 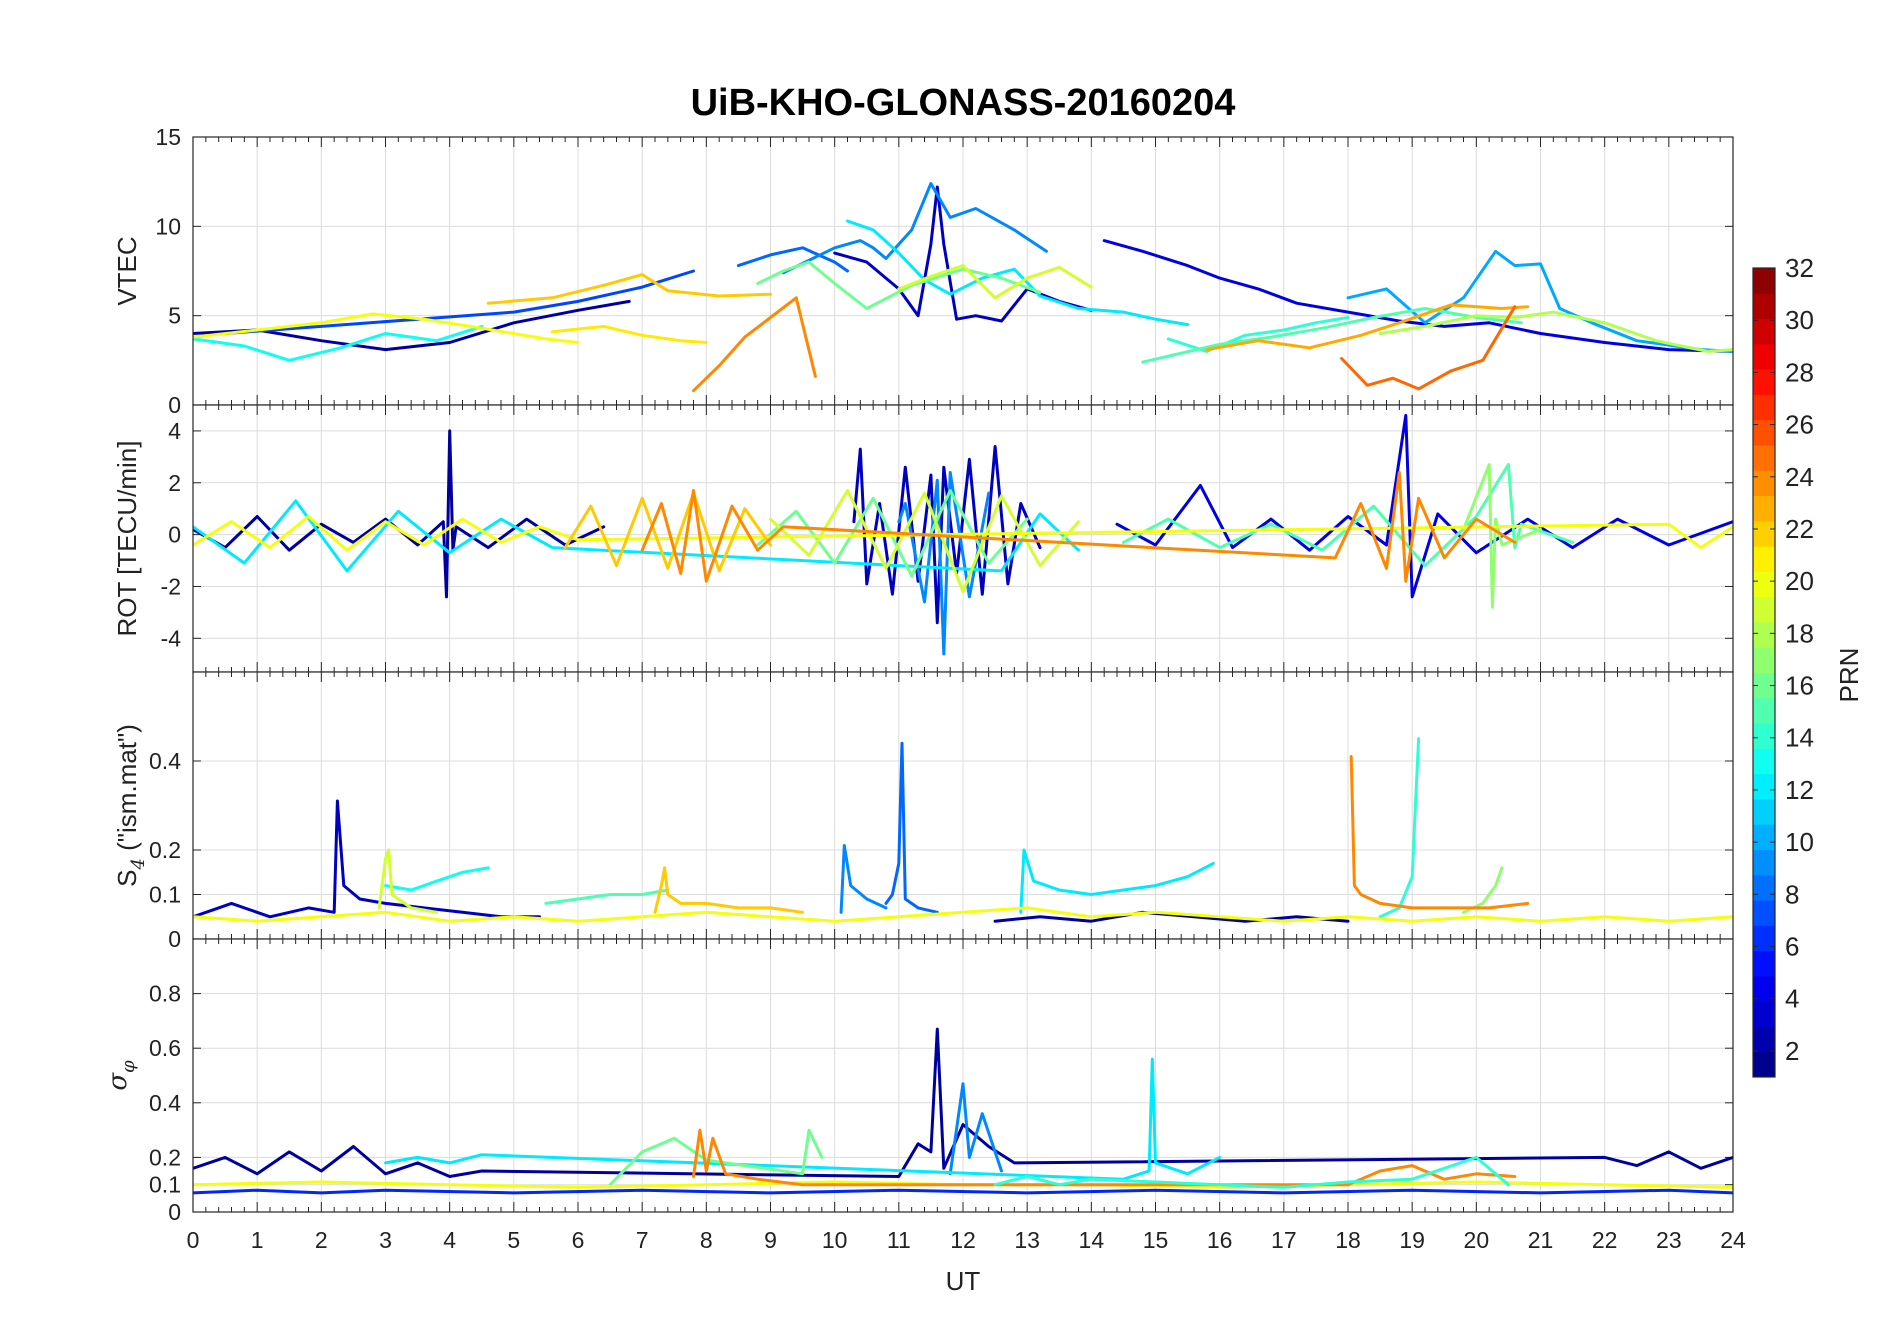 I want to click on colorbar-tick-label: 30, so click(x=1799, y=320).